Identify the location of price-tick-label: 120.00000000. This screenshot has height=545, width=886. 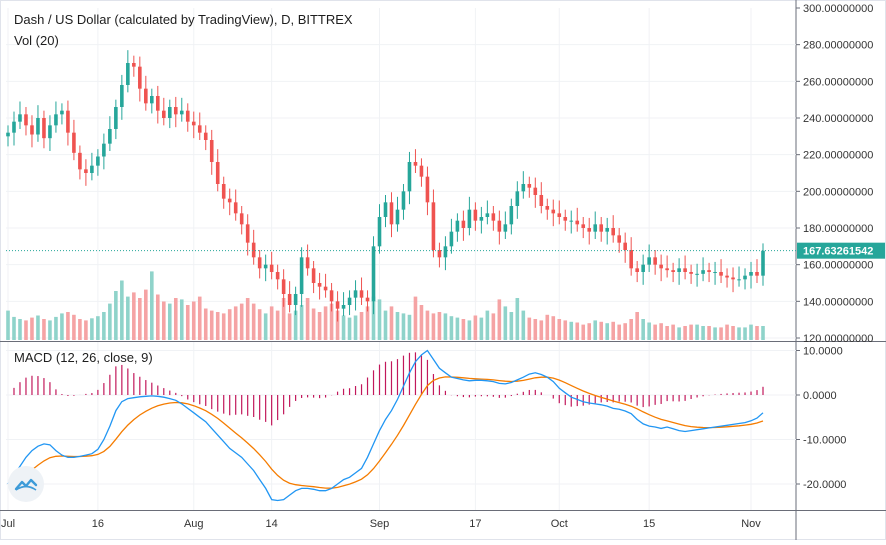
(838, 339).